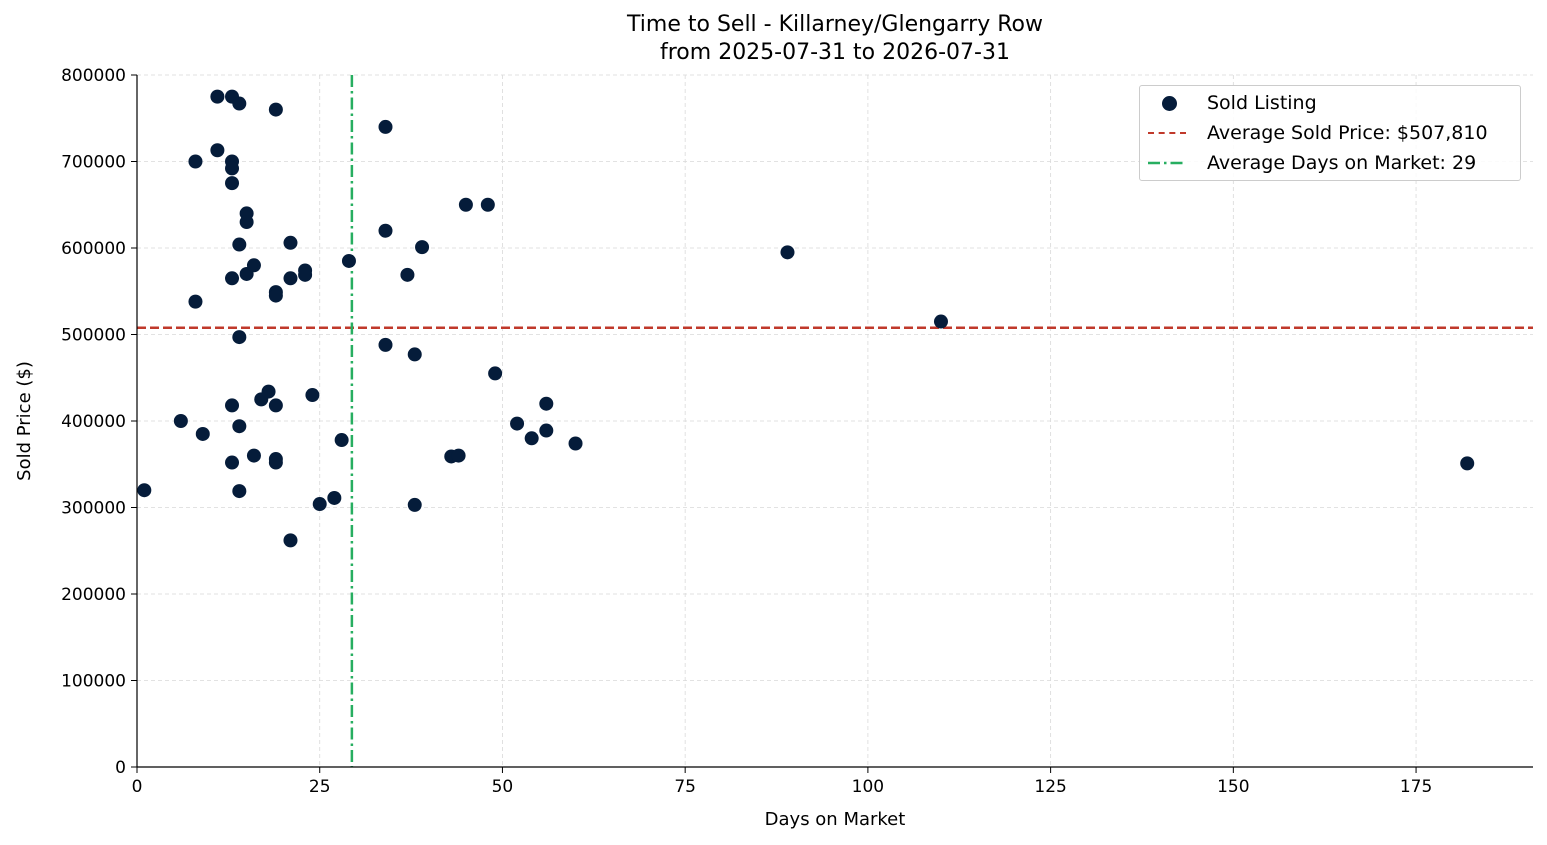 The height and width of the screenshot is (845, 1547). I want to click on legend-item-sold-listing: Sold Listing, so click(1228, 103).